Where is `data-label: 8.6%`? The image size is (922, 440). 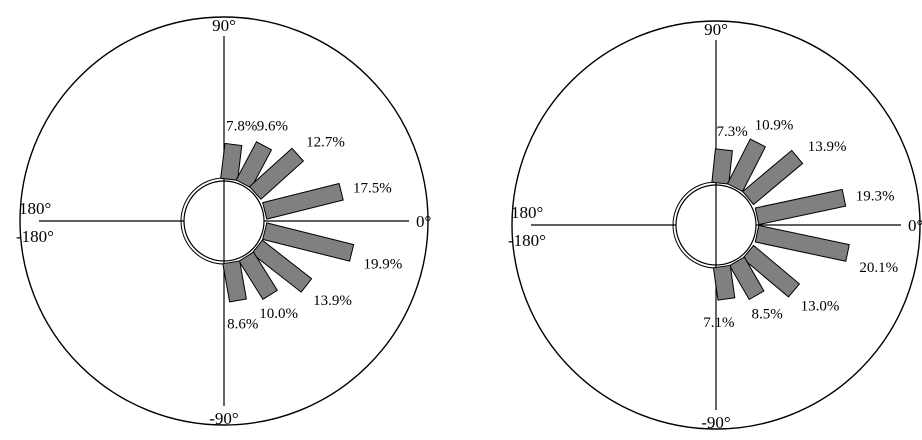 data-label: 8.6% is located at coordinates (242, 324).